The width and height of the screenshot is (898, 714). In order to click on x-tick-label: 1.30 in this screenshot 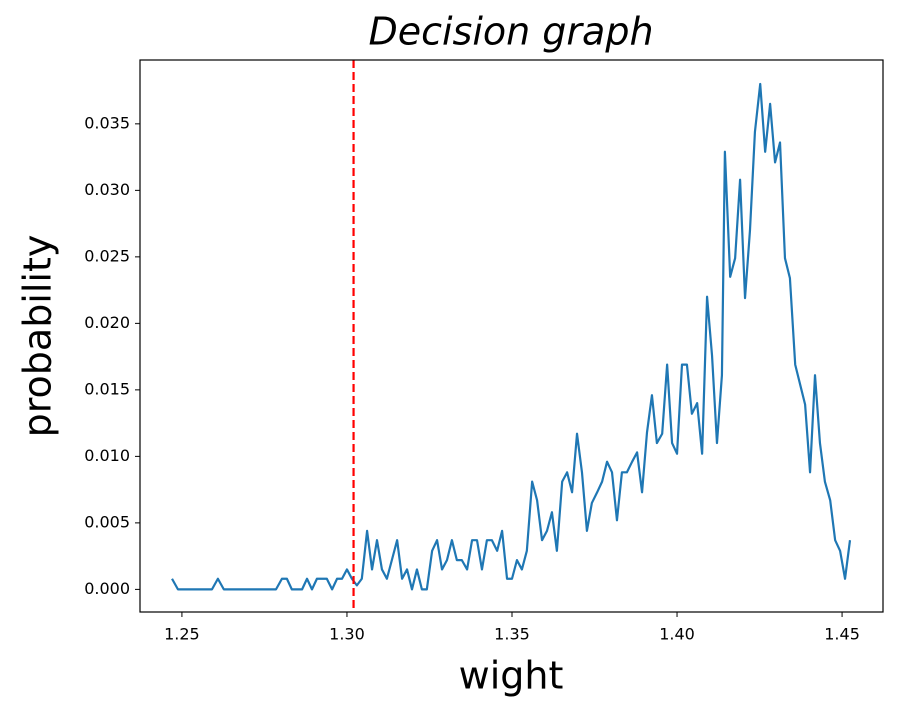, I will do `click(347, 634)`.